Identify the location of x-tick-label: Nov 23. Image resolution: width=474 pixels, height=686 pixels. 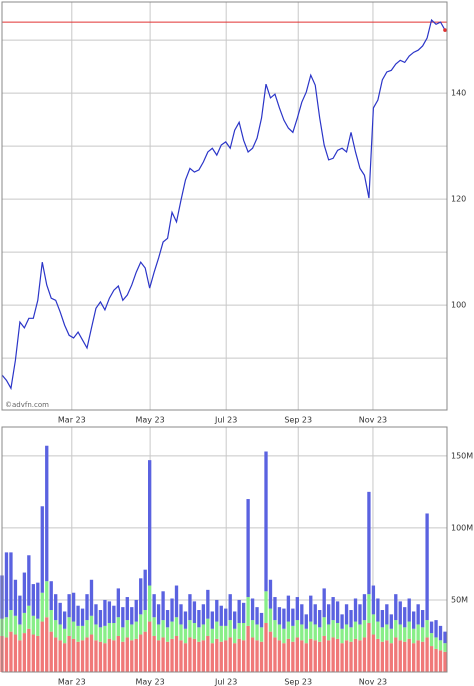
(373, 420).